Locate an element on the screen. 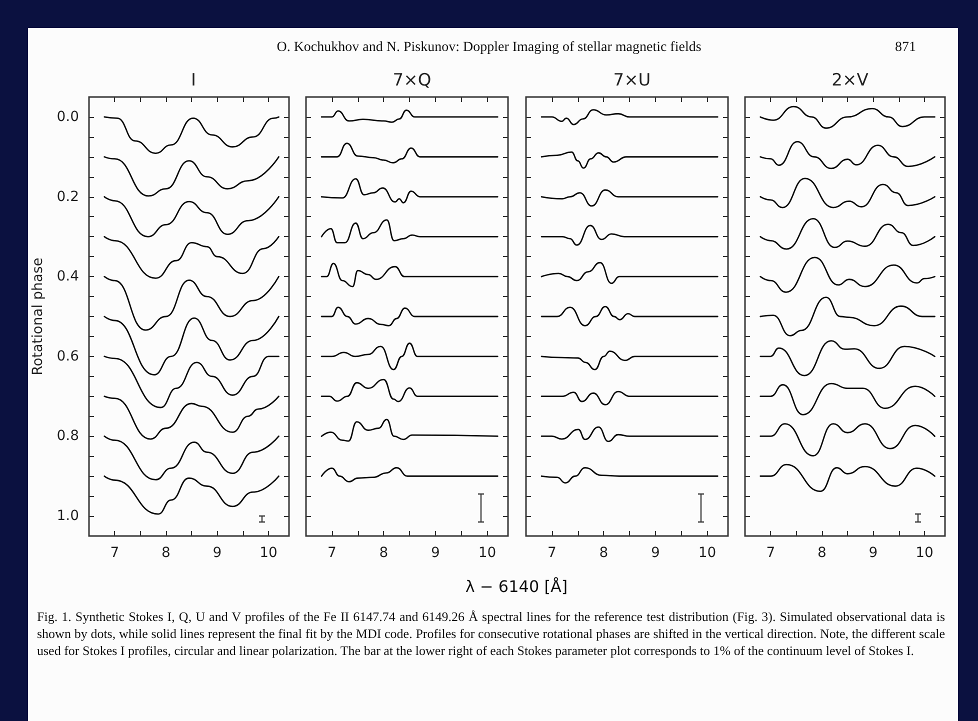  y-tick-label: 1.0 is located at coordinates (67, 516).